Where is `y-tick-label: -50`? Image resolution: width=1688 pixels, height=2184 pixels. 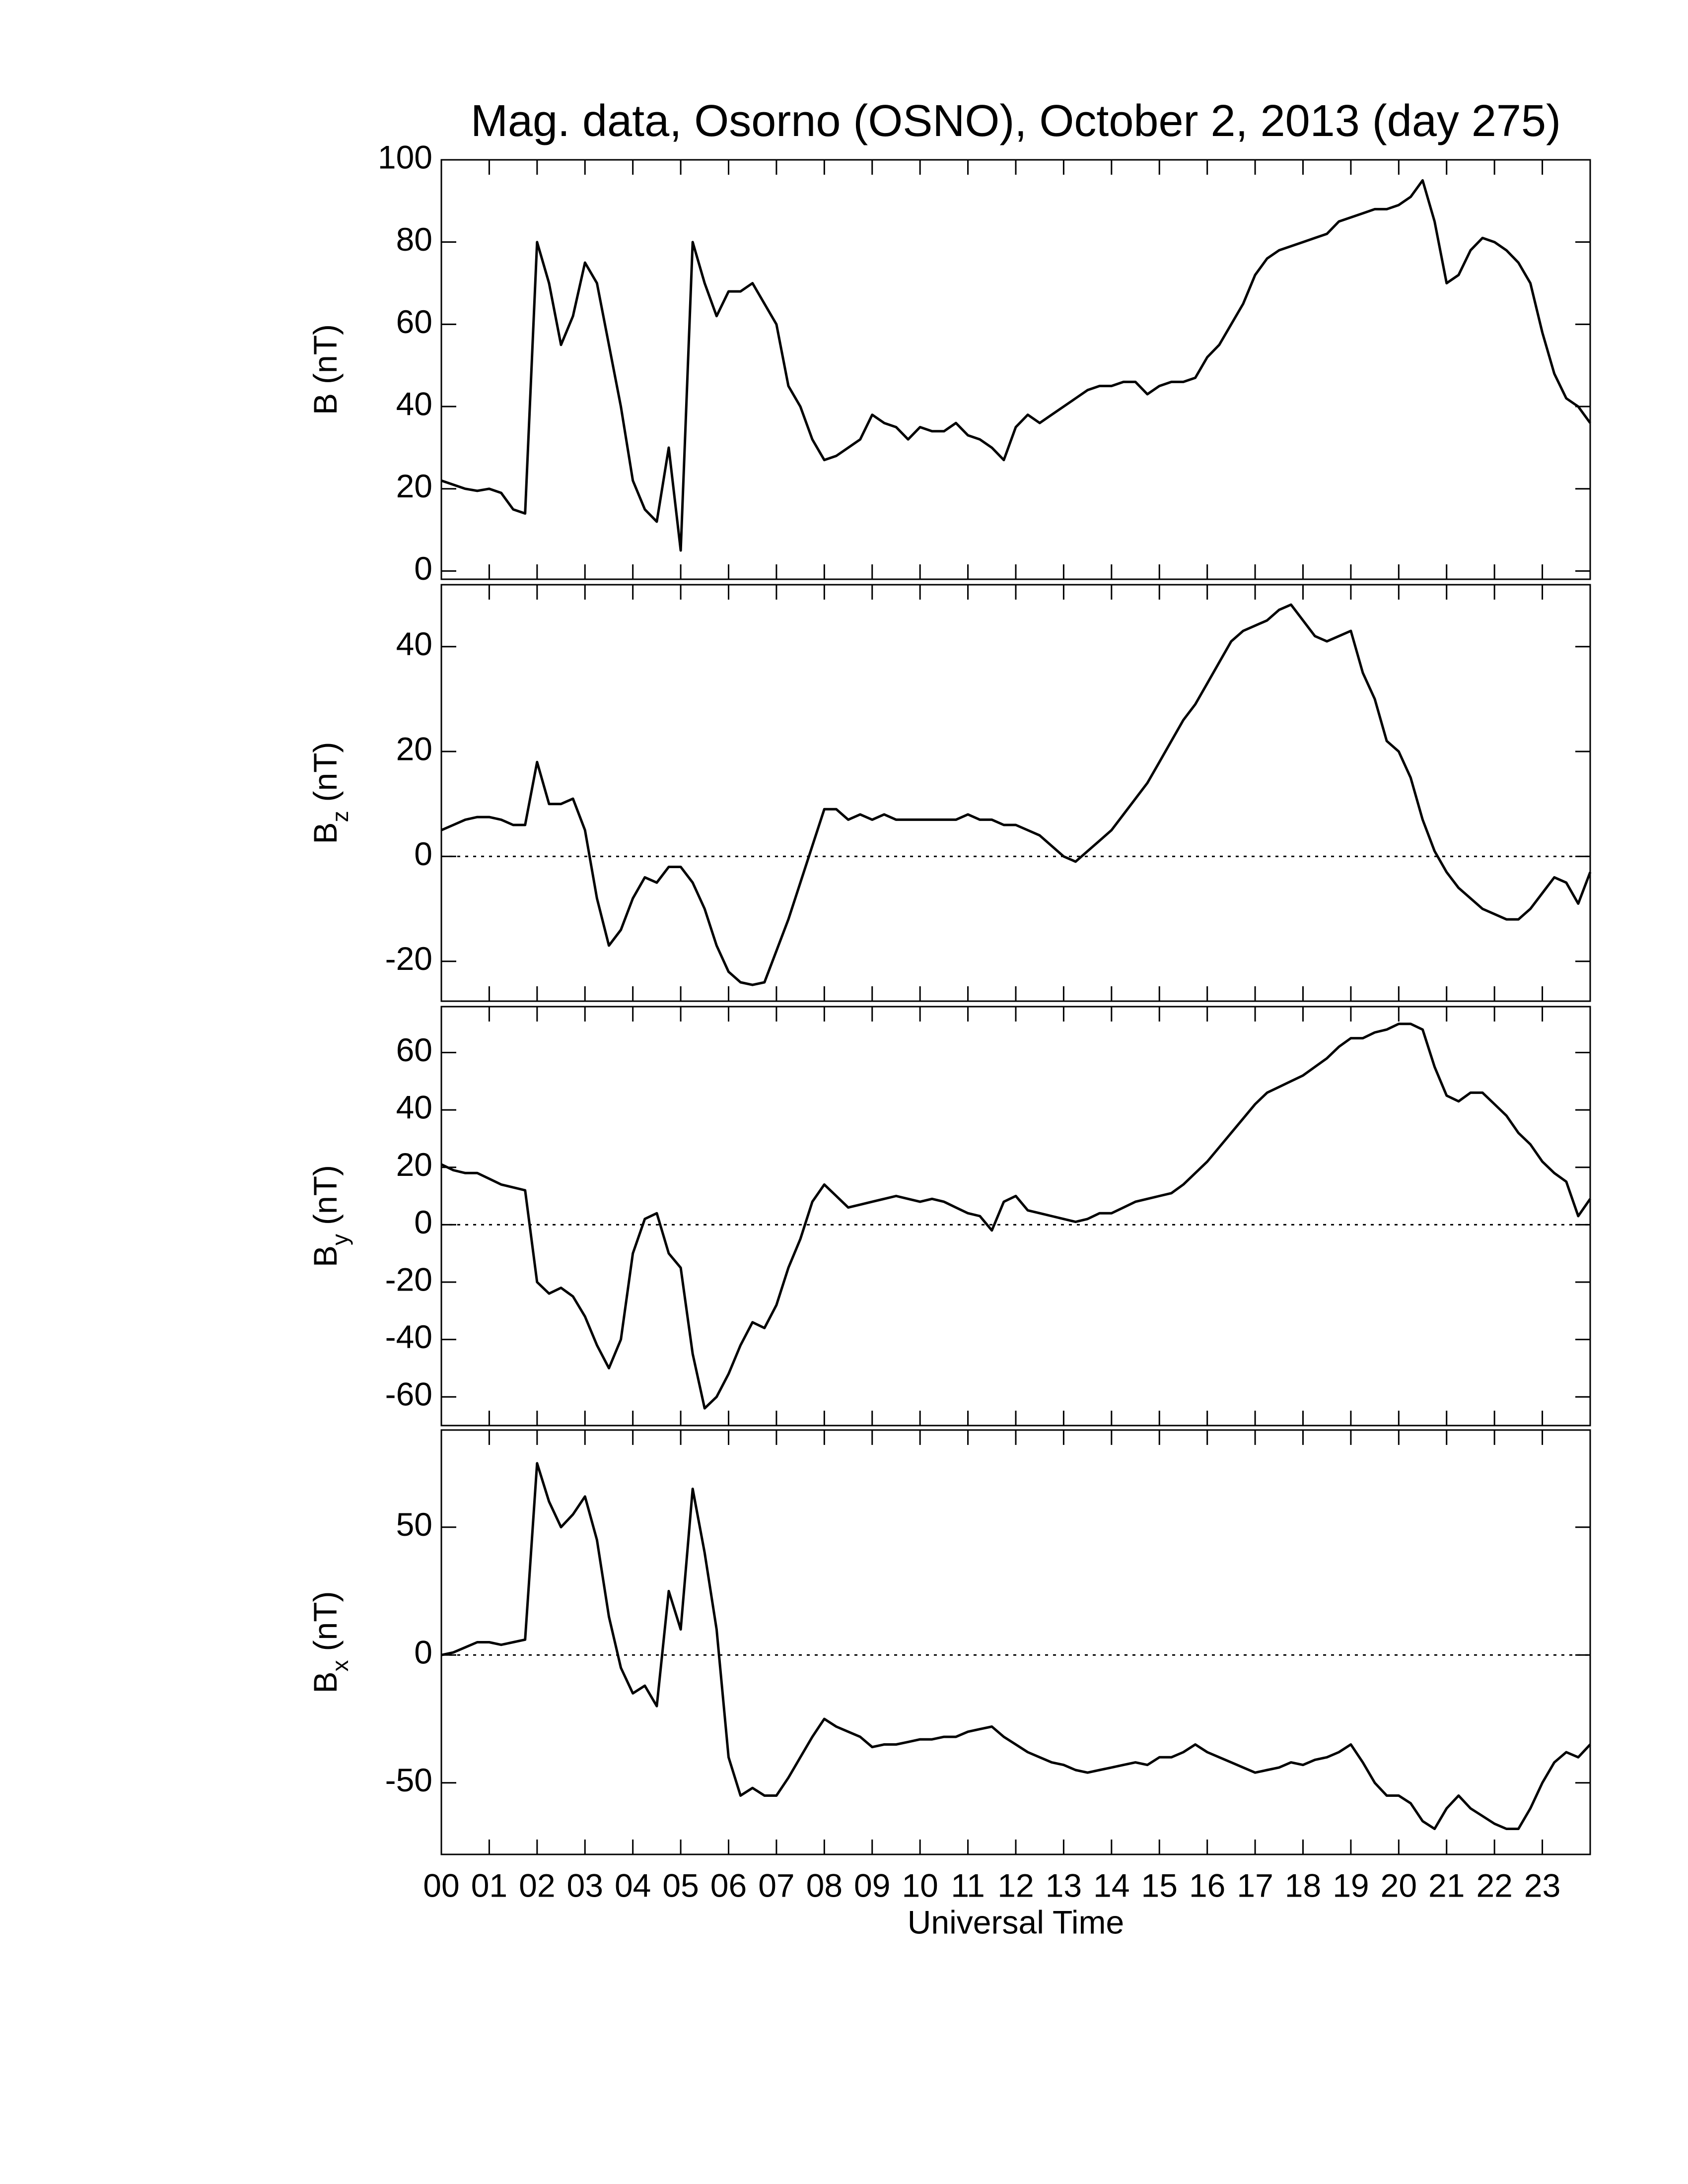
y-tick-label: -50 is located at coordinates (408, 1780).